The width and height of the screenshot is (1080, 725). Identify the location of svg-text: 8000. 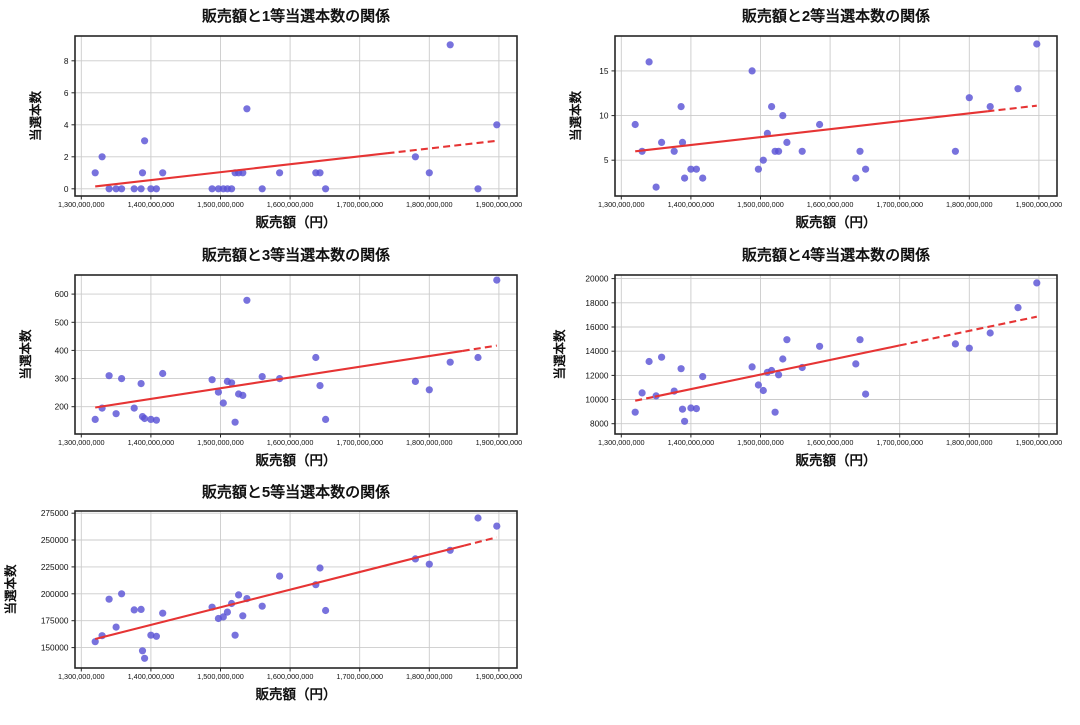
(599, 424).